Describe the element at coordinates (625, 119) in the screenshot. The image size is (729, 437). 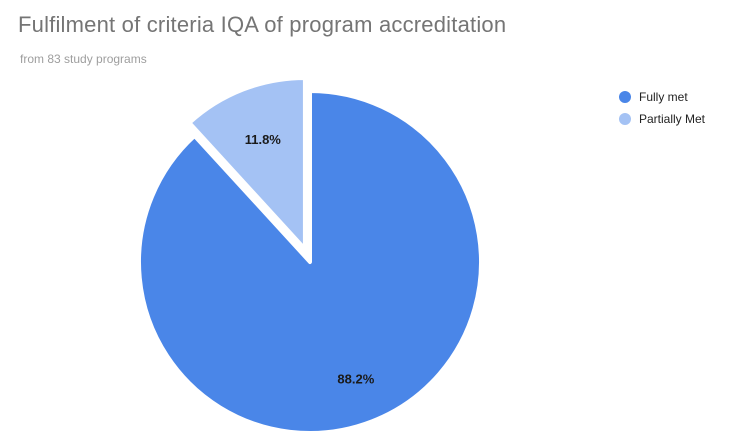
I see `legend-swatch-partially-met` at that location.